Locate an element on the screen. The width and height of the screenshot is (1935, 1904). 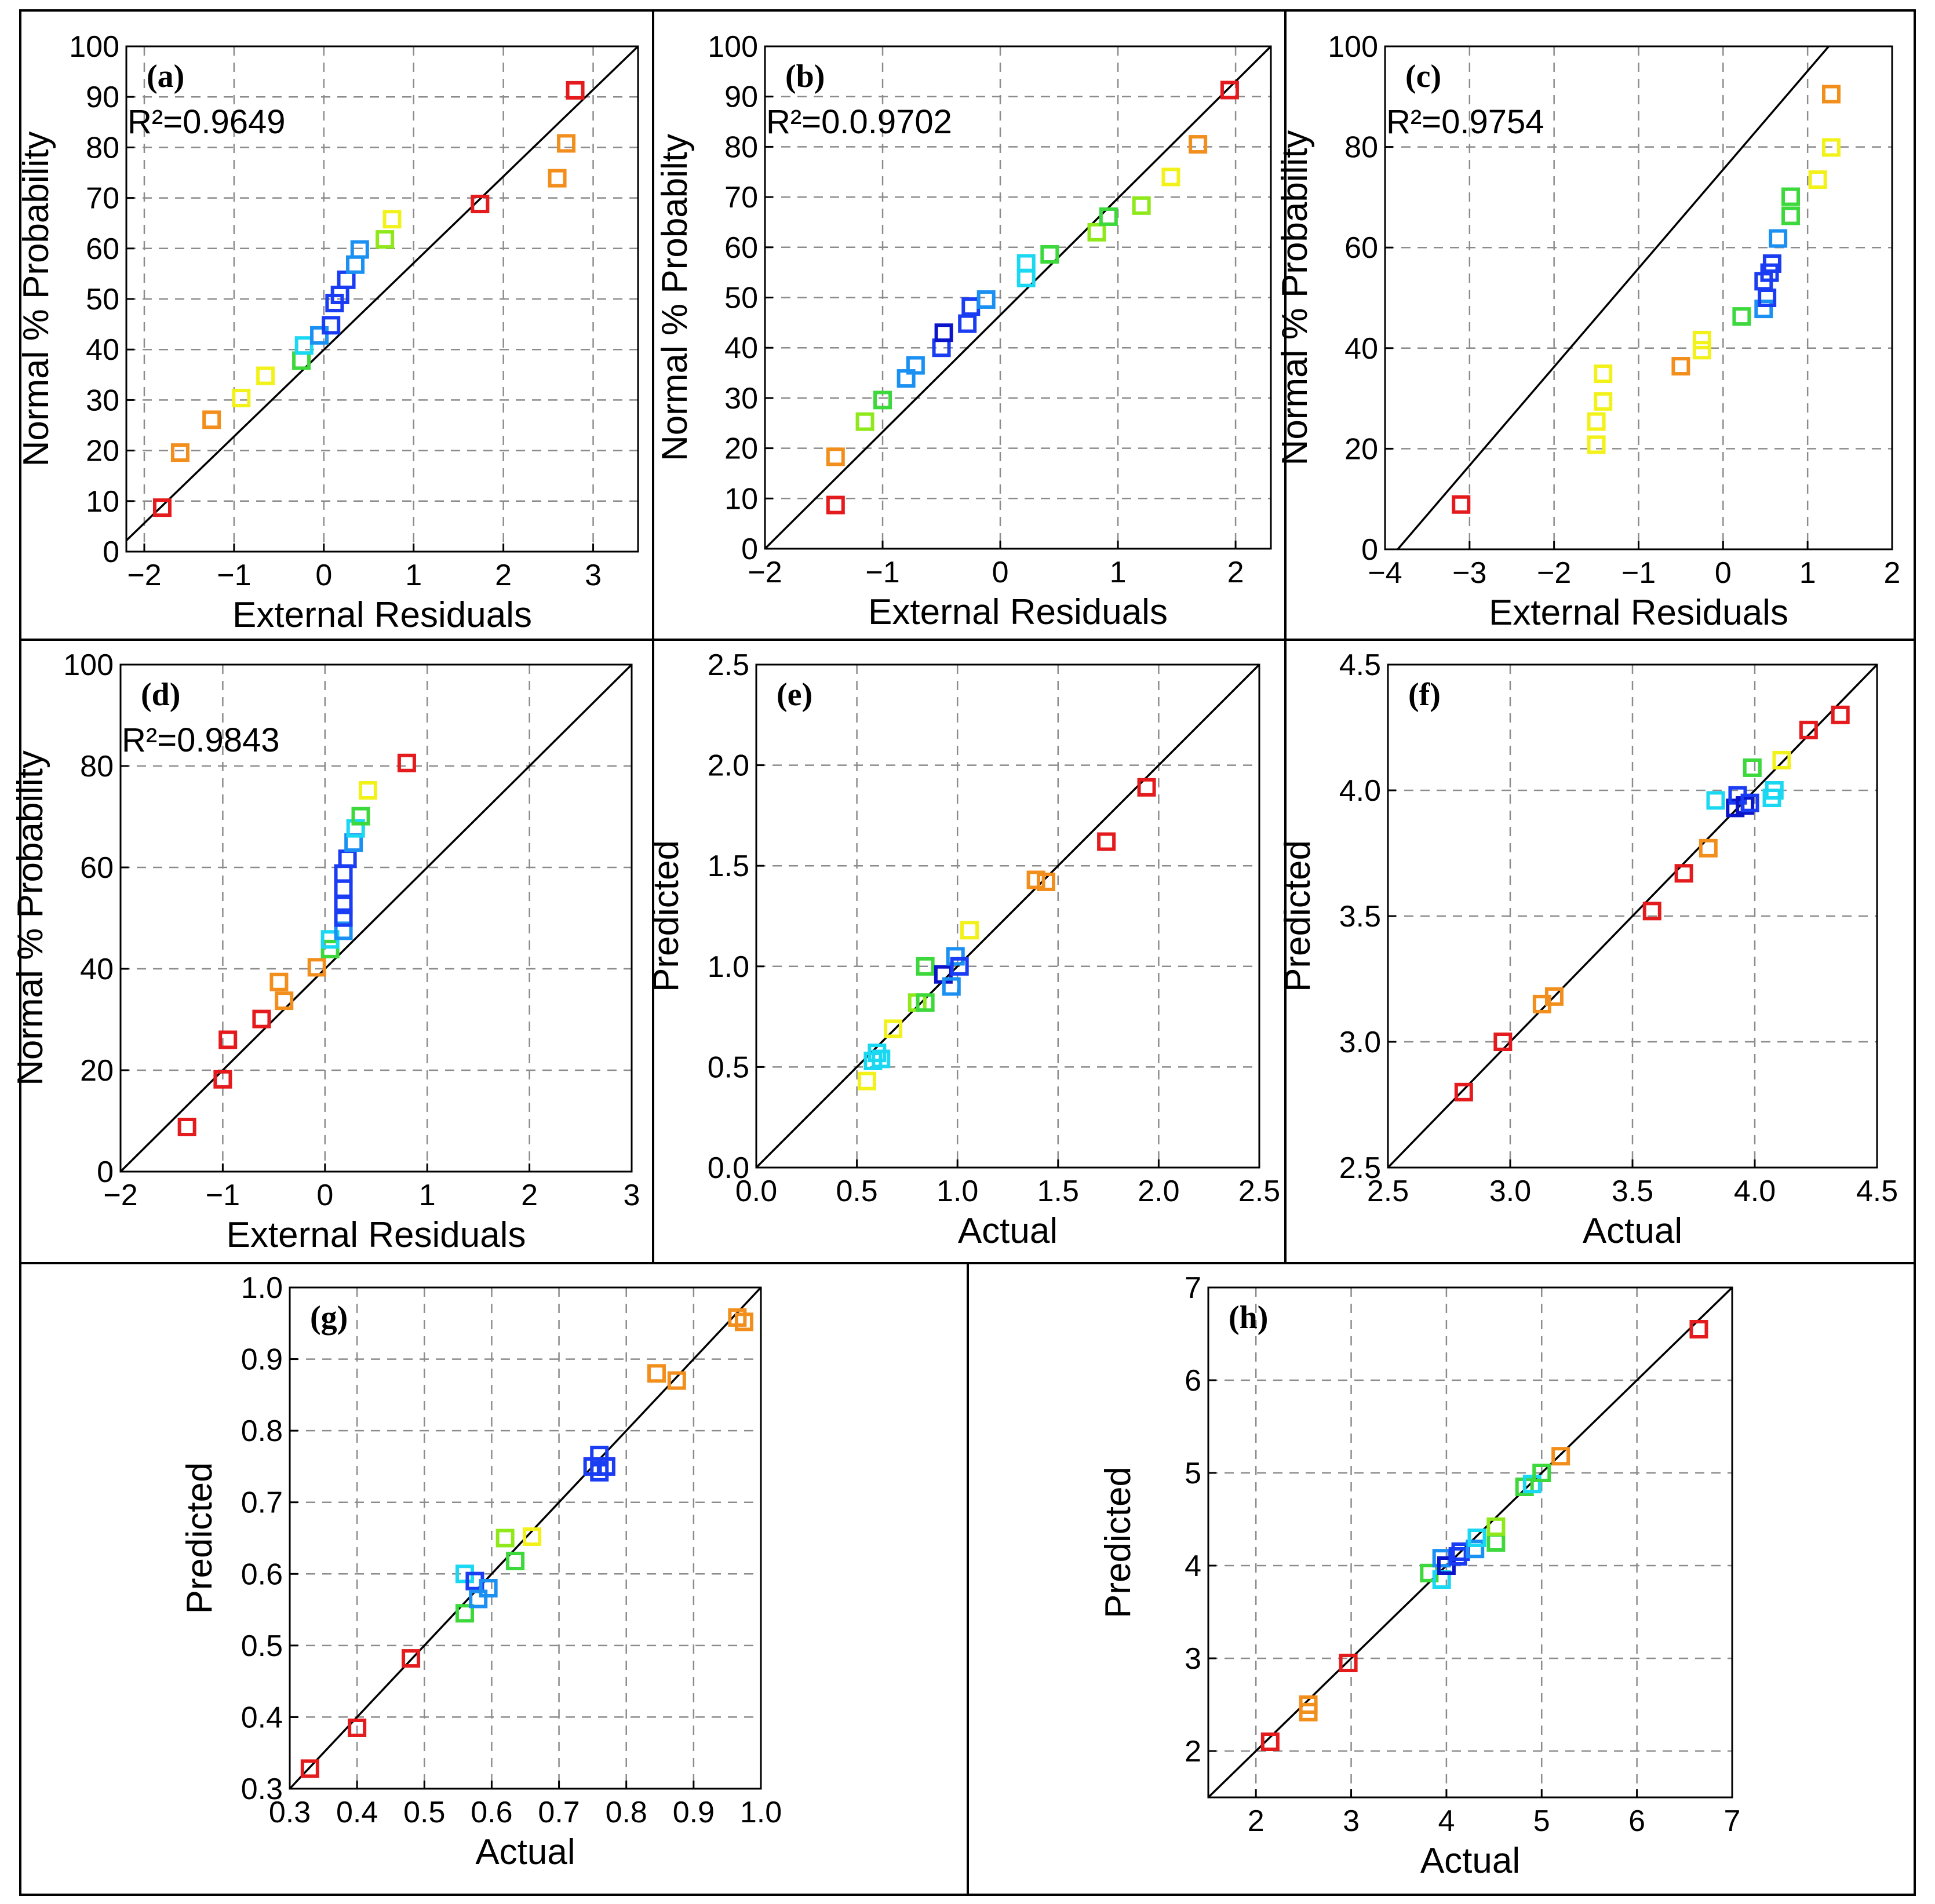
x-tick-label: −2 is located at coordinates (765, 572).